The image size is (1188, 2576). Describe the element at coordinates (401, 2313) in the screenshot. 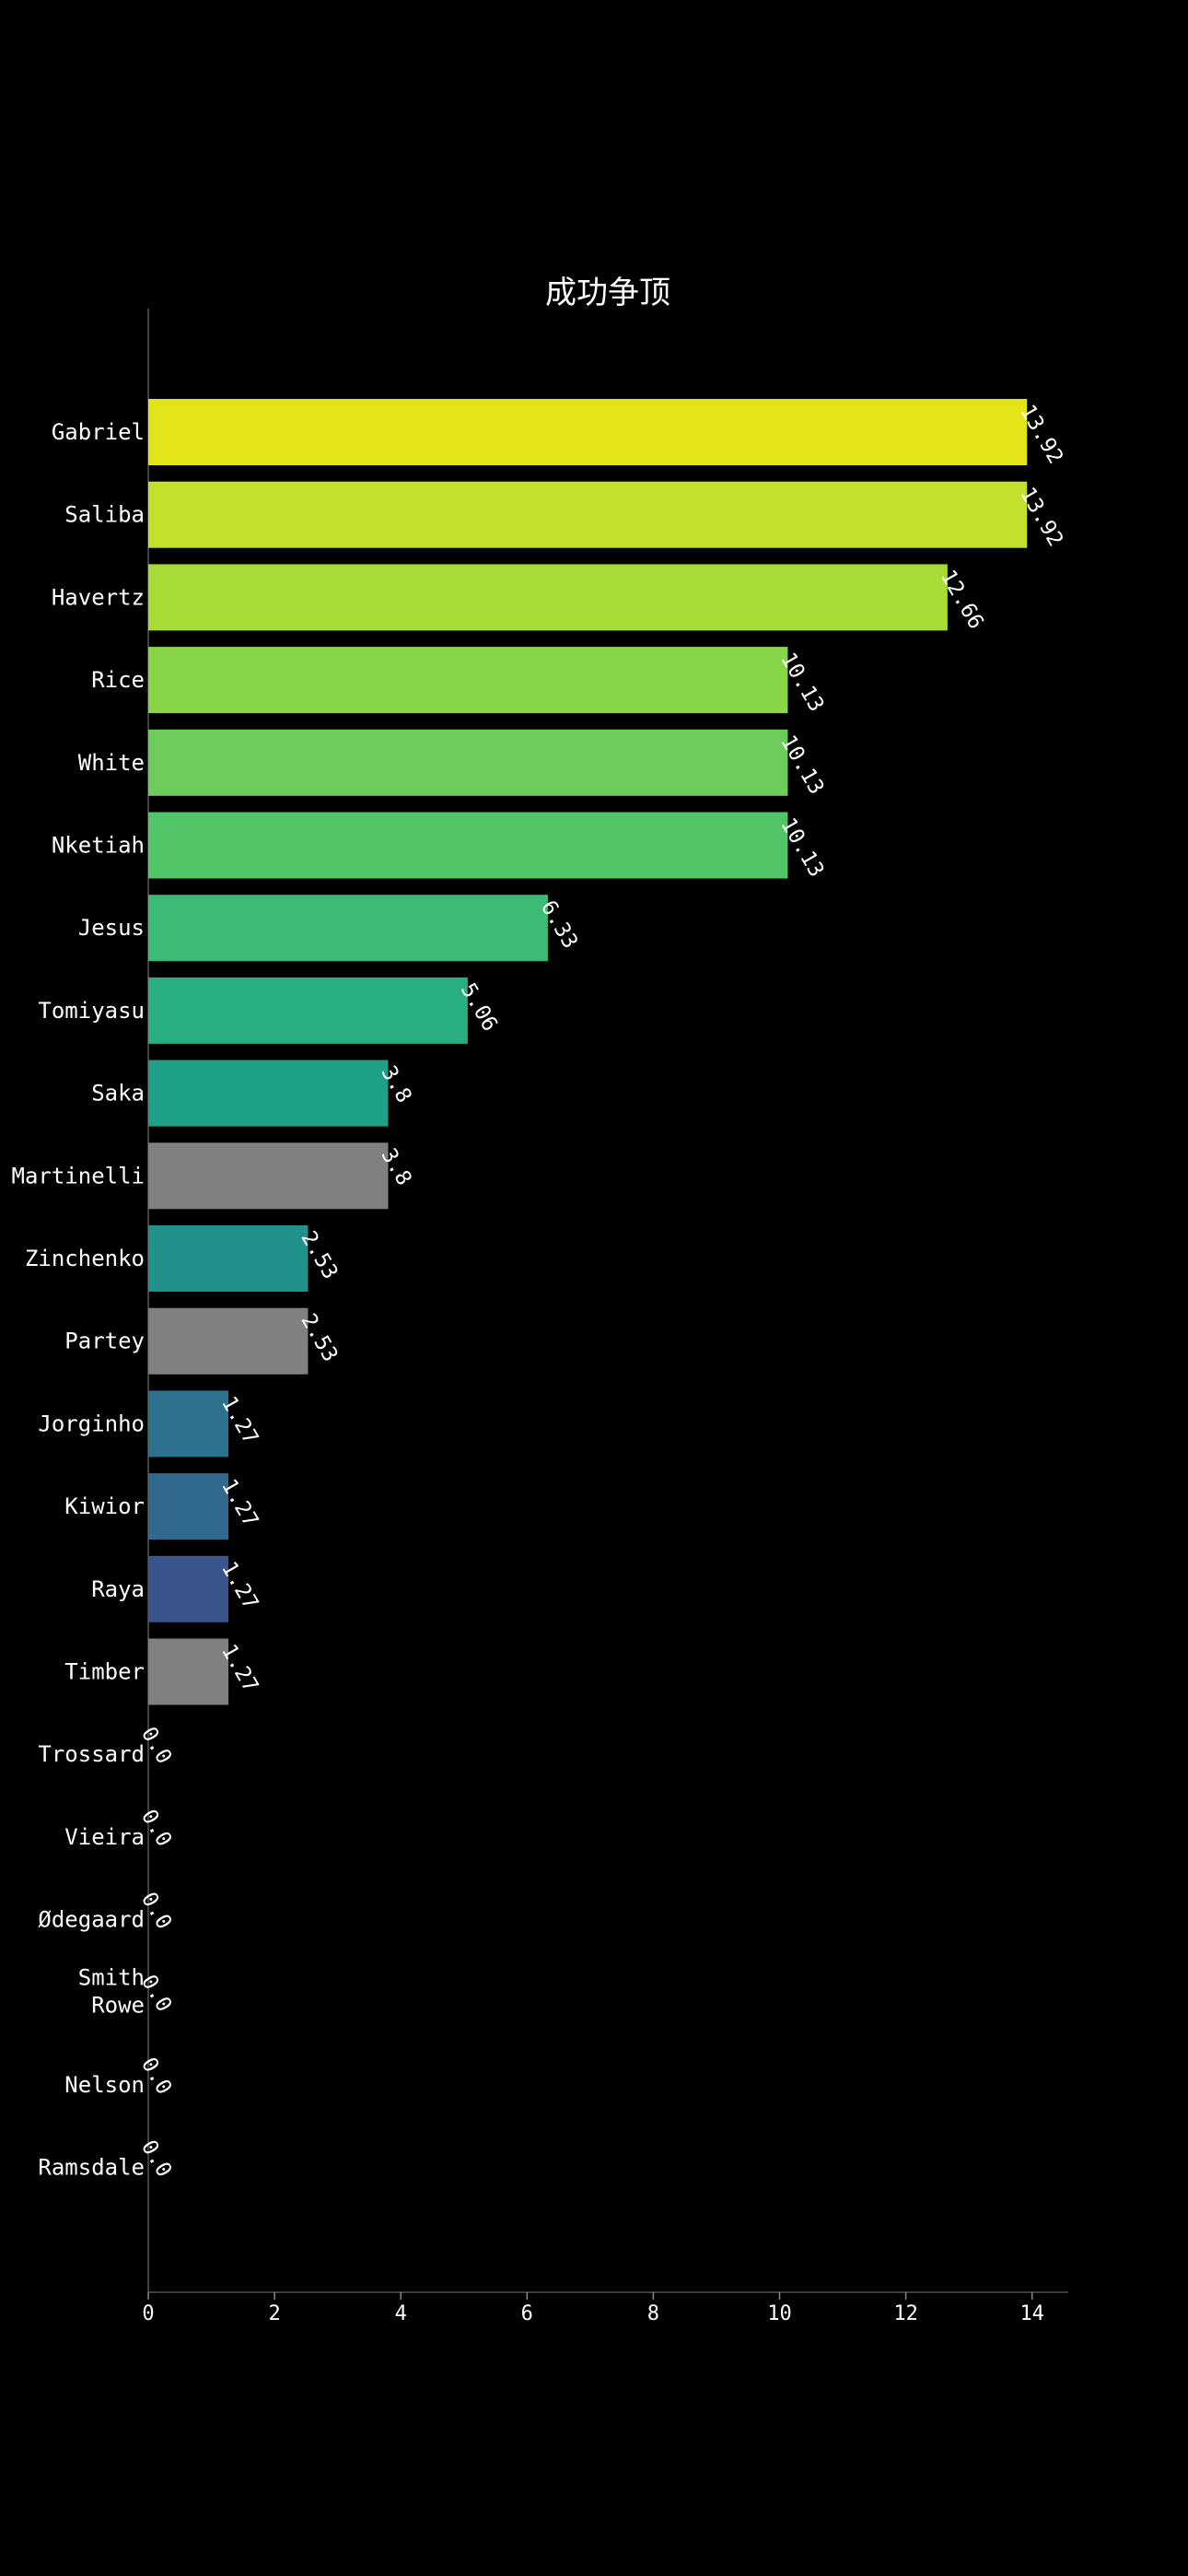

I see `x-tick-label: 4` at that location.